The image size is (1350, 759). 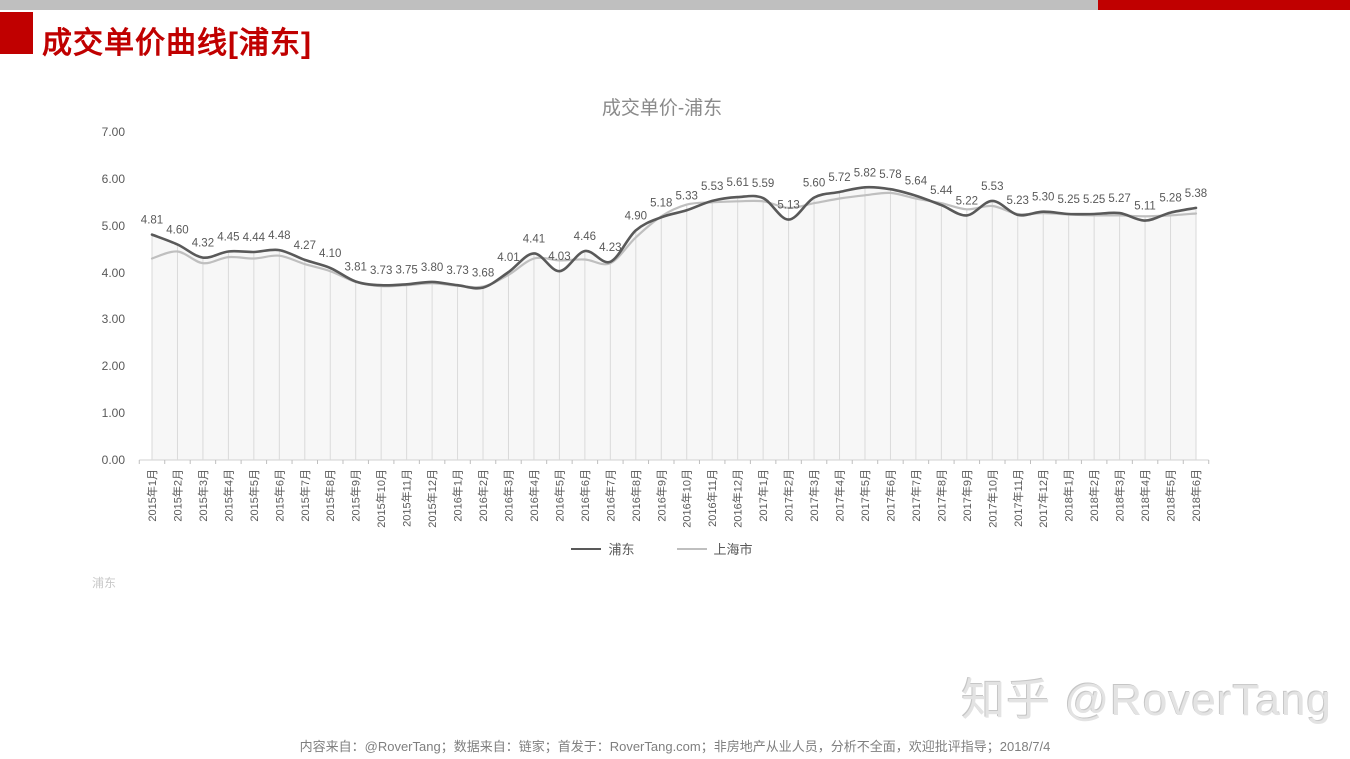 I want to click on x-axis-tick-label: 2017年10月, so click(x=992, y=498).